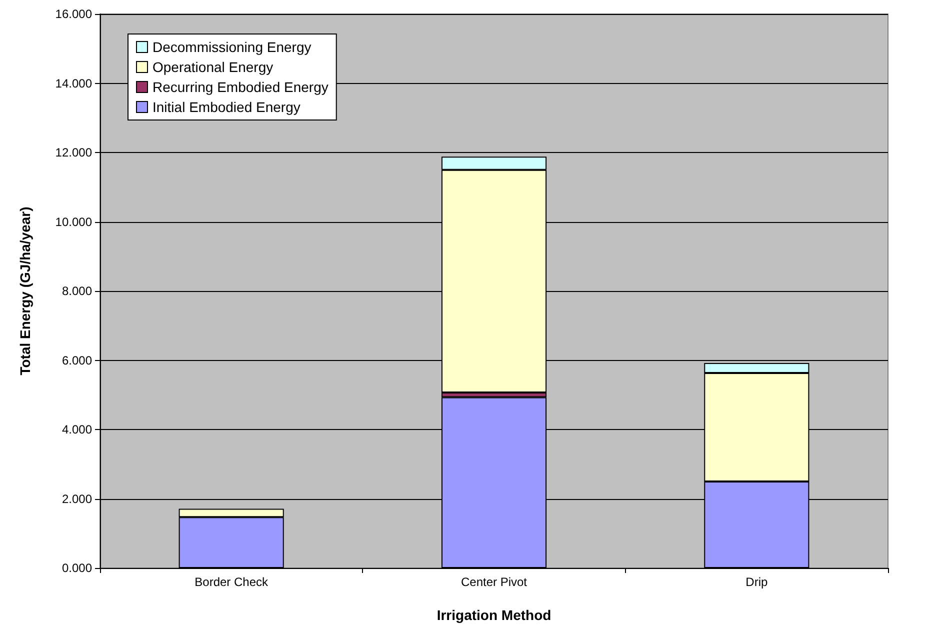 This screenshot has height=629, width=933. Describe the element at coordinates (494, 615) in the screenshot. I see `x-axis-title: Irrigation Method` at that location.